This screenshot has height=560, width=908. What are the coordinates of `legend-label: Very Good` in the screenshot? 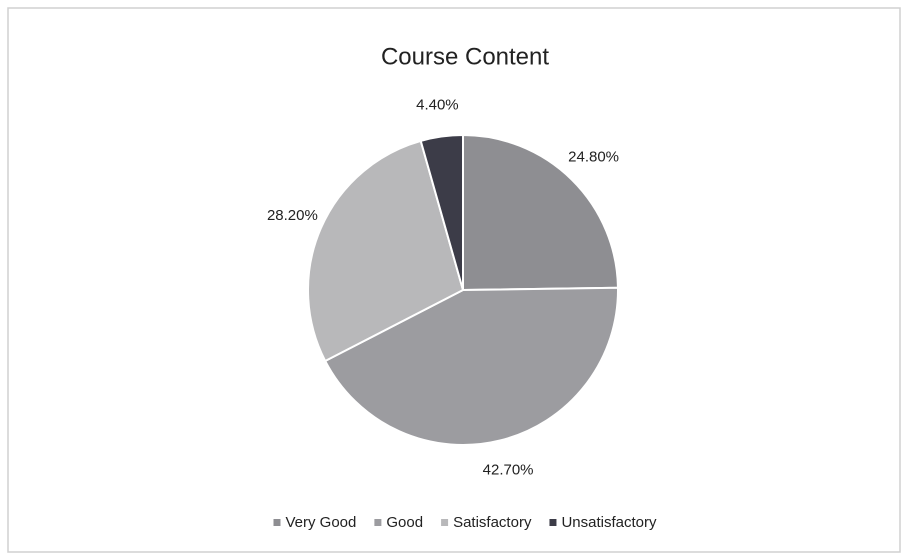 It's located at (320, 522).